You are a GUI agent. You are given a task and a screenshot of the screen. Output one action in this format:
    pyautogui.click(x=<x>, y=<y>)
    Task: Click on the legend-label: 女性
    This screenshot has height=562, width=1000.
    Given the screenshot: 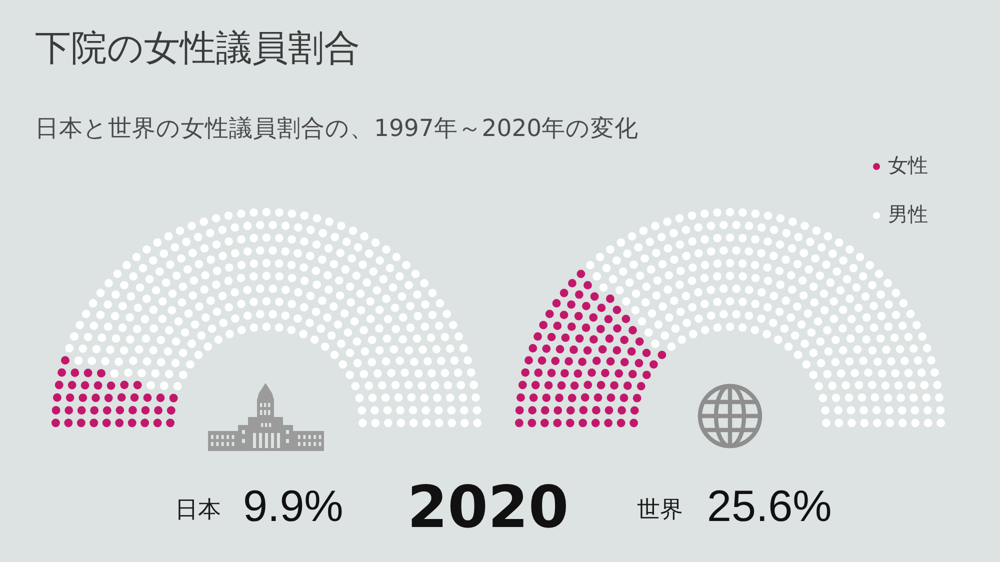 What is the action you would take?
    pyautogui.click(x=908, y=165)
    